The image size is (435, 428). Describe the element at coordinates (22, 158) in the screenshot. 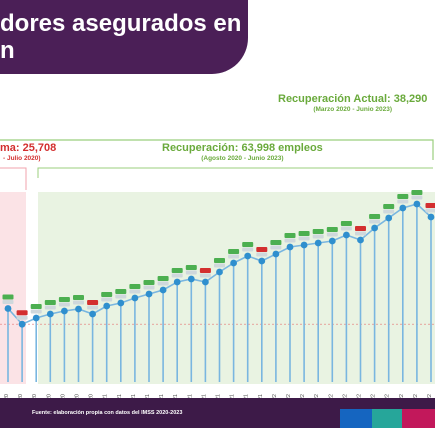

I see `fall-period: - Julio 2020)` at that location.